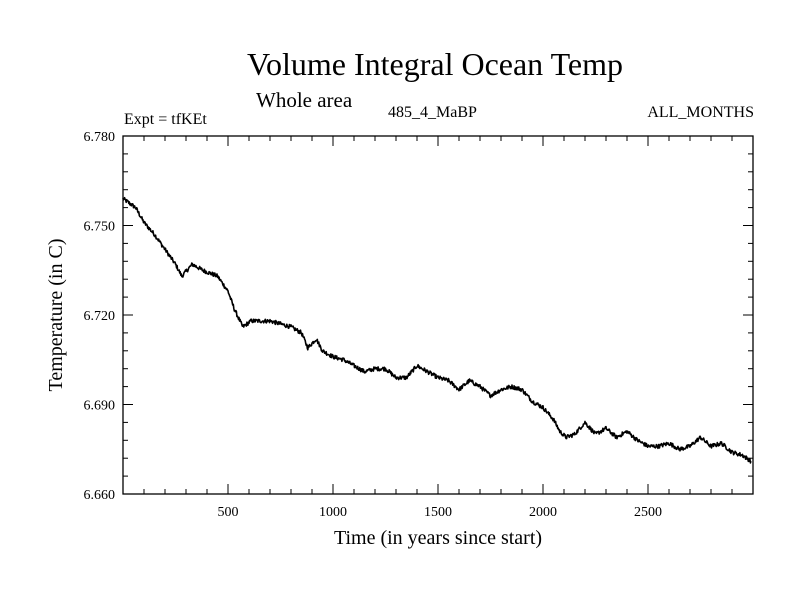 The height and width of the screenshot is (600, 800). What do you see at coordinates (100, 316) in the screenshot?
I see `y-tick-label: 6.720` at bounding box center [100, 316].